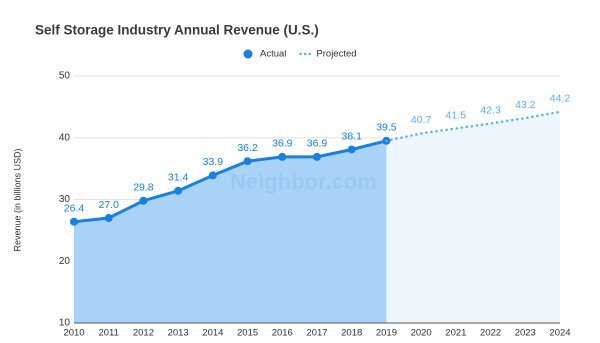 The height and width of the screenshot is (343, 600). I want to click on x-tick-label: 2024, so click(559, 333).